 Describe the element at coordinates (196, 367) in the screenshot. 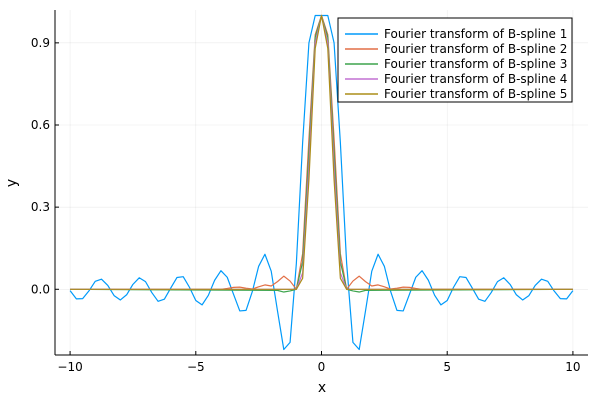

I see `x-tick-label: −5` at that location.